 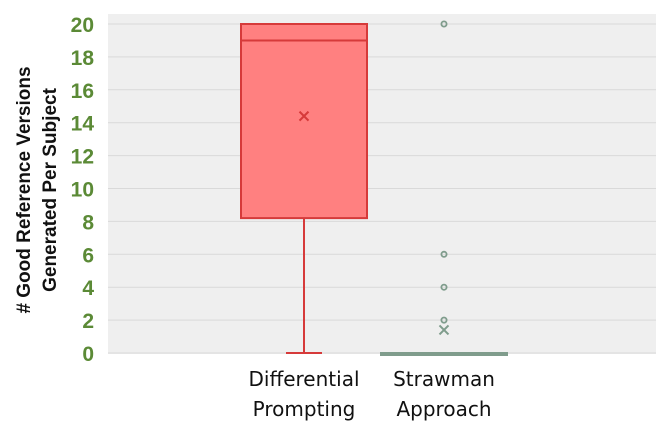 I want to click on y-tick-label-0: 0, so click(x=88, y=354).